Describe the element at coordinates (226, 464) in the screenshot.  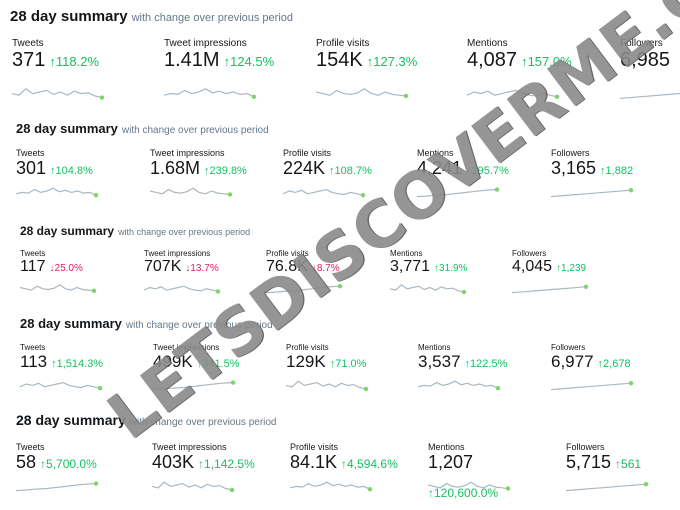
I see `metric-change: ↑1,142.5%` at that location.